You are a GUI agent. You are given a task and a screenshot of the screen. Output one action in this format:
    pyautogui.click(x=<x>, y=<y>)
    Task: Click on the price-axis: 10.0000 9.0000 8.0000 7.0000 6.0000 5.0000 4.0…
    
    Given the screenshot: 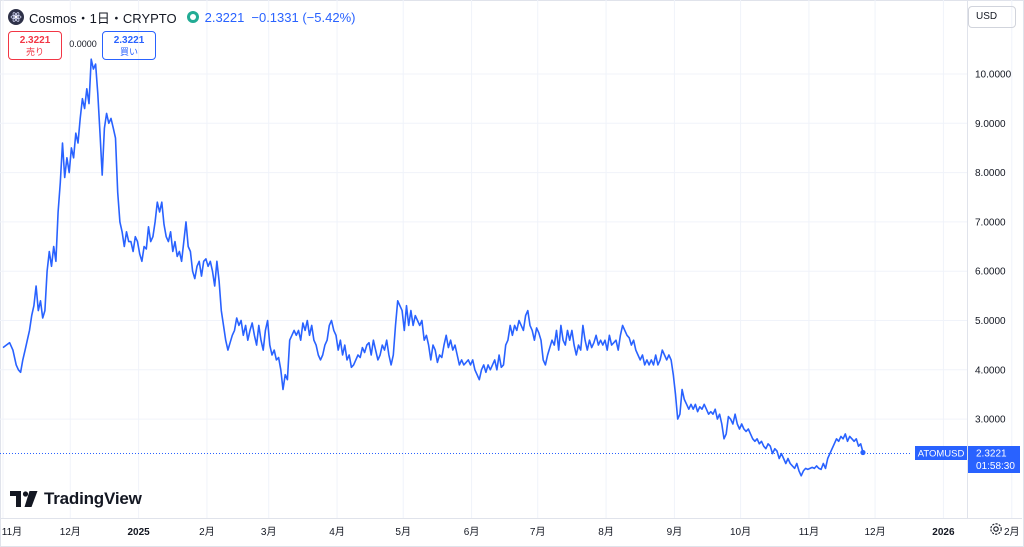 What is the action you would take?
    pyautogui.click(x=993, y=248)
    